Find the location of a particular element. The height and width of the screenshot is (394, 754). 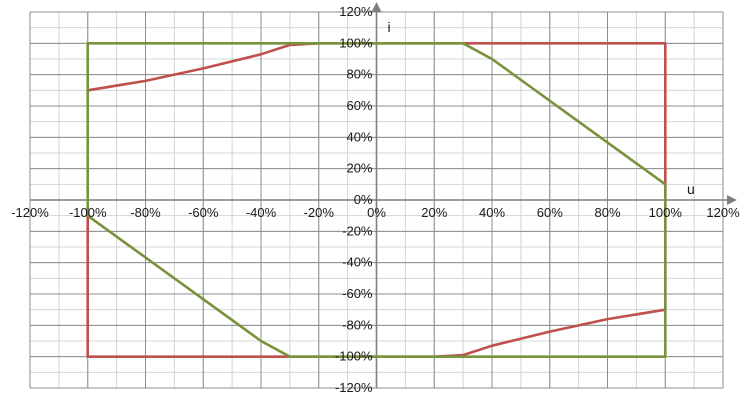

x-tick-label: 120% is located at coordinates (723, 212).